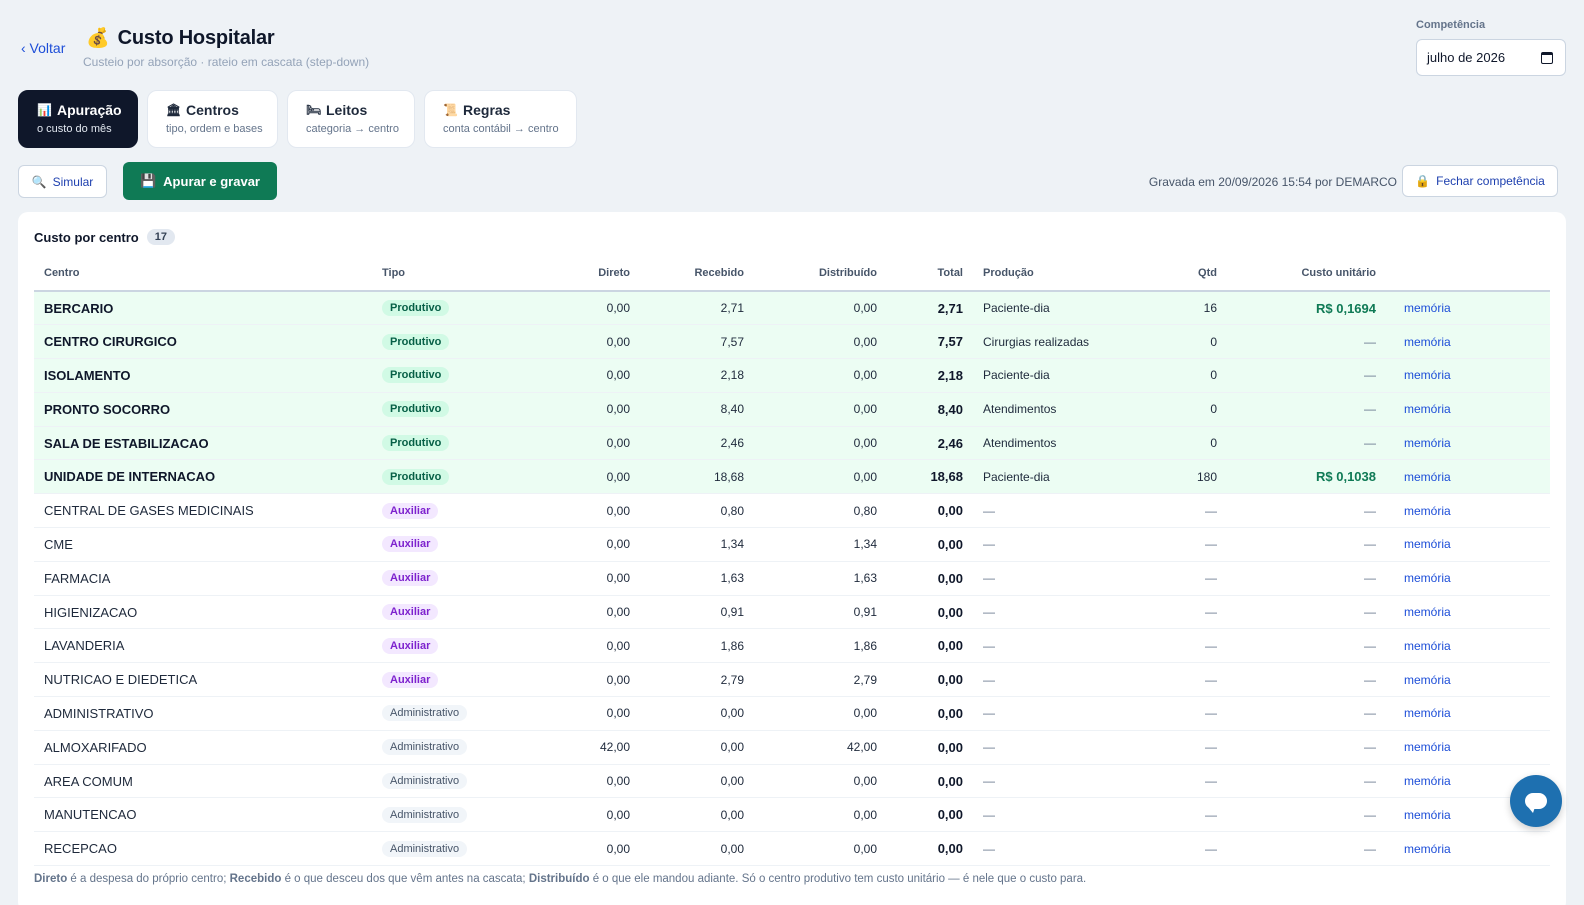 The width and height of the screenshot is (1584, 905). What do you see at coordinates (820, 477) in the screenshot?
I see `distribuido-cell: 0,00` at bounding box center [820, 477].